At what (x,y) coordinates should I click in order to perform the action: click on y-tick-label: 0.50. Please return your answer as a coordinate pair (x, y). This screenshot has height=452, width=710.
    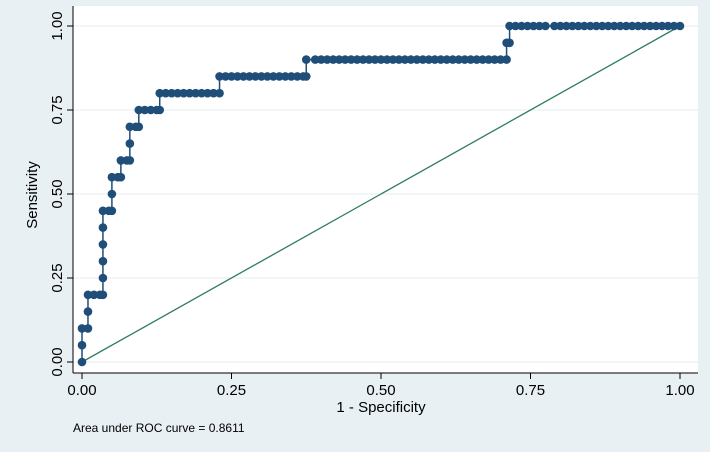
    Looking at the image, I should click on (57, 193).